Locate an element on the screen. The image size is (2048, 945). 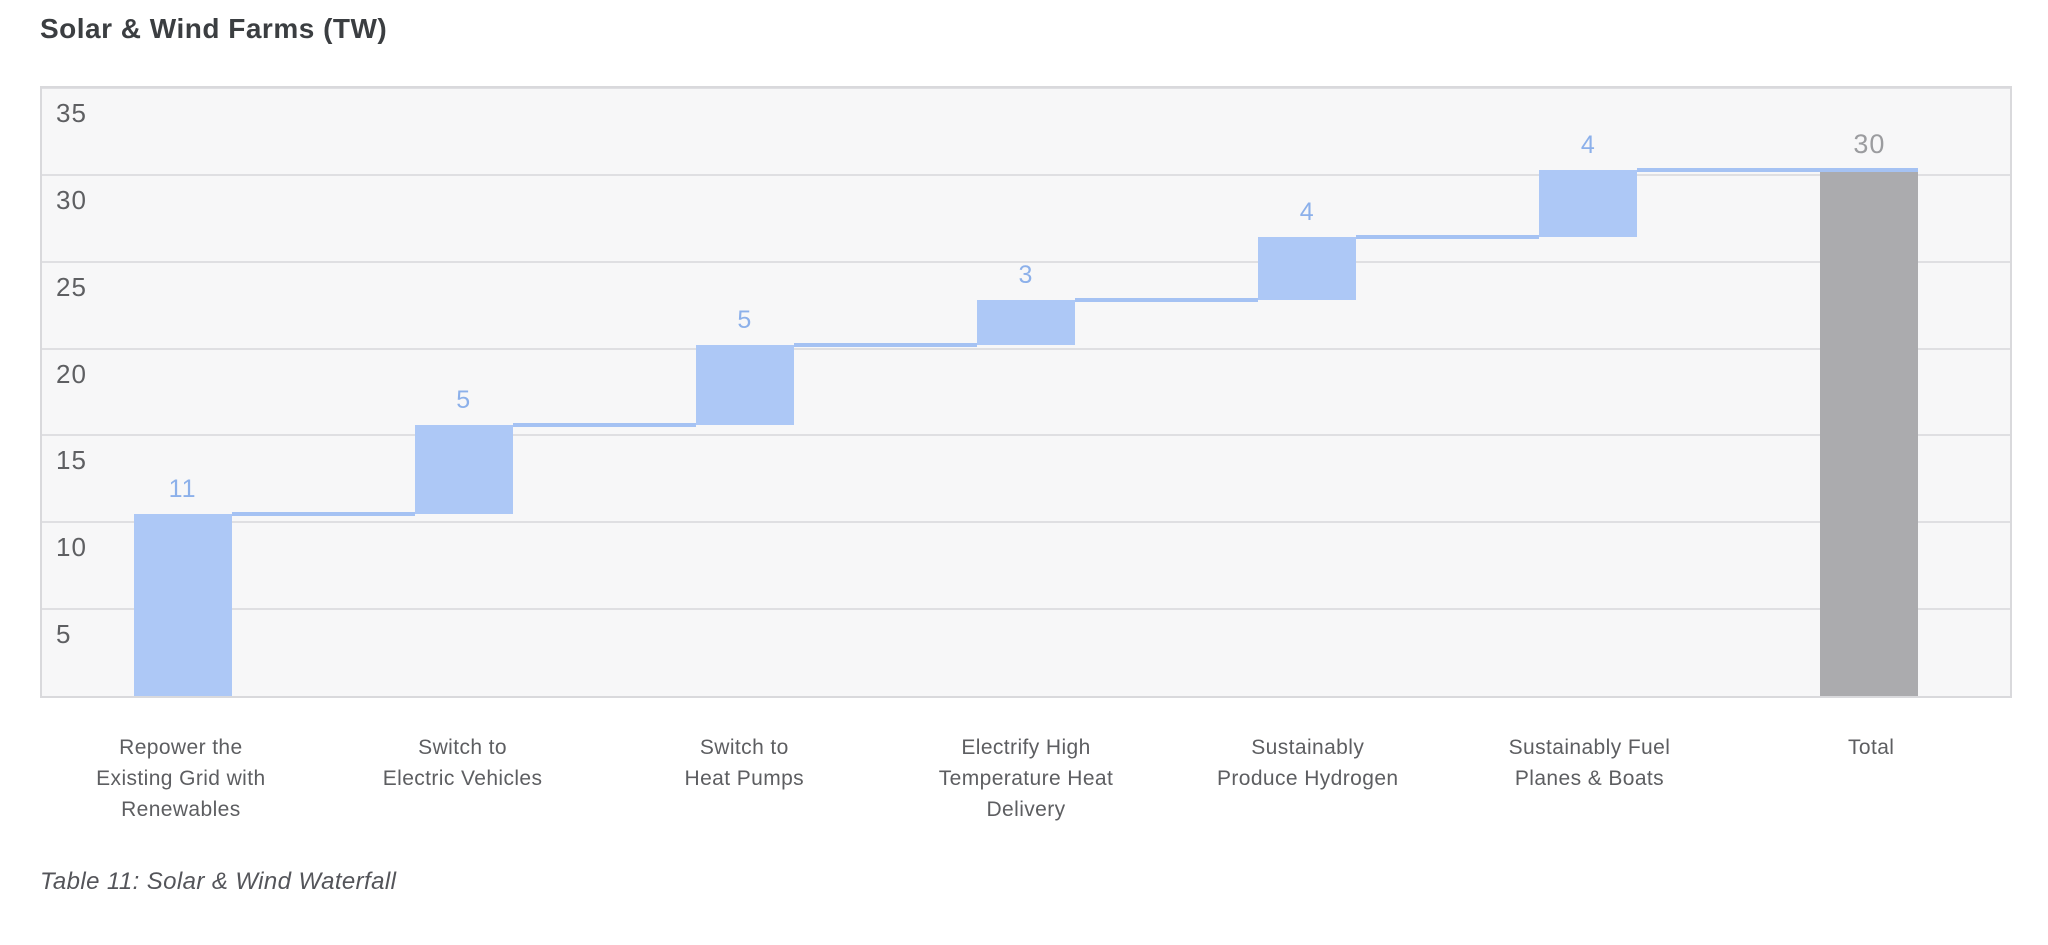
category-label-line: Sustainably Fuel is located at coordinates (1589, 747).